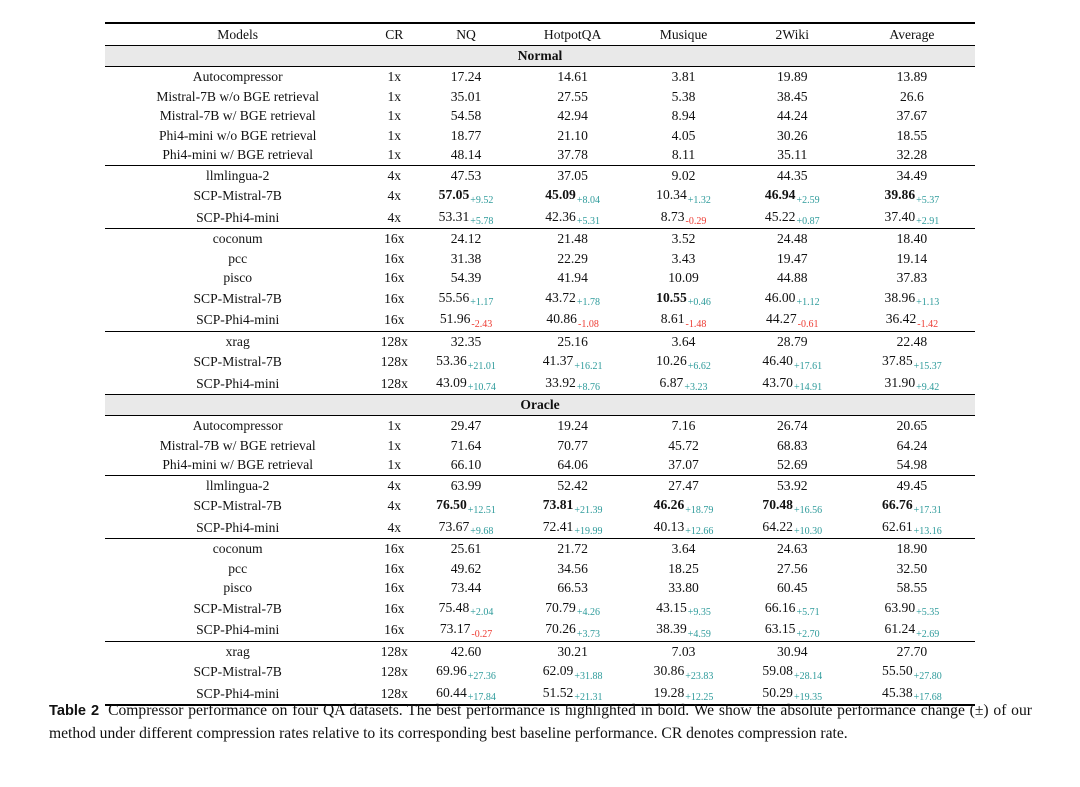  I want to click on column-header-average: Average, so click(911, 34).